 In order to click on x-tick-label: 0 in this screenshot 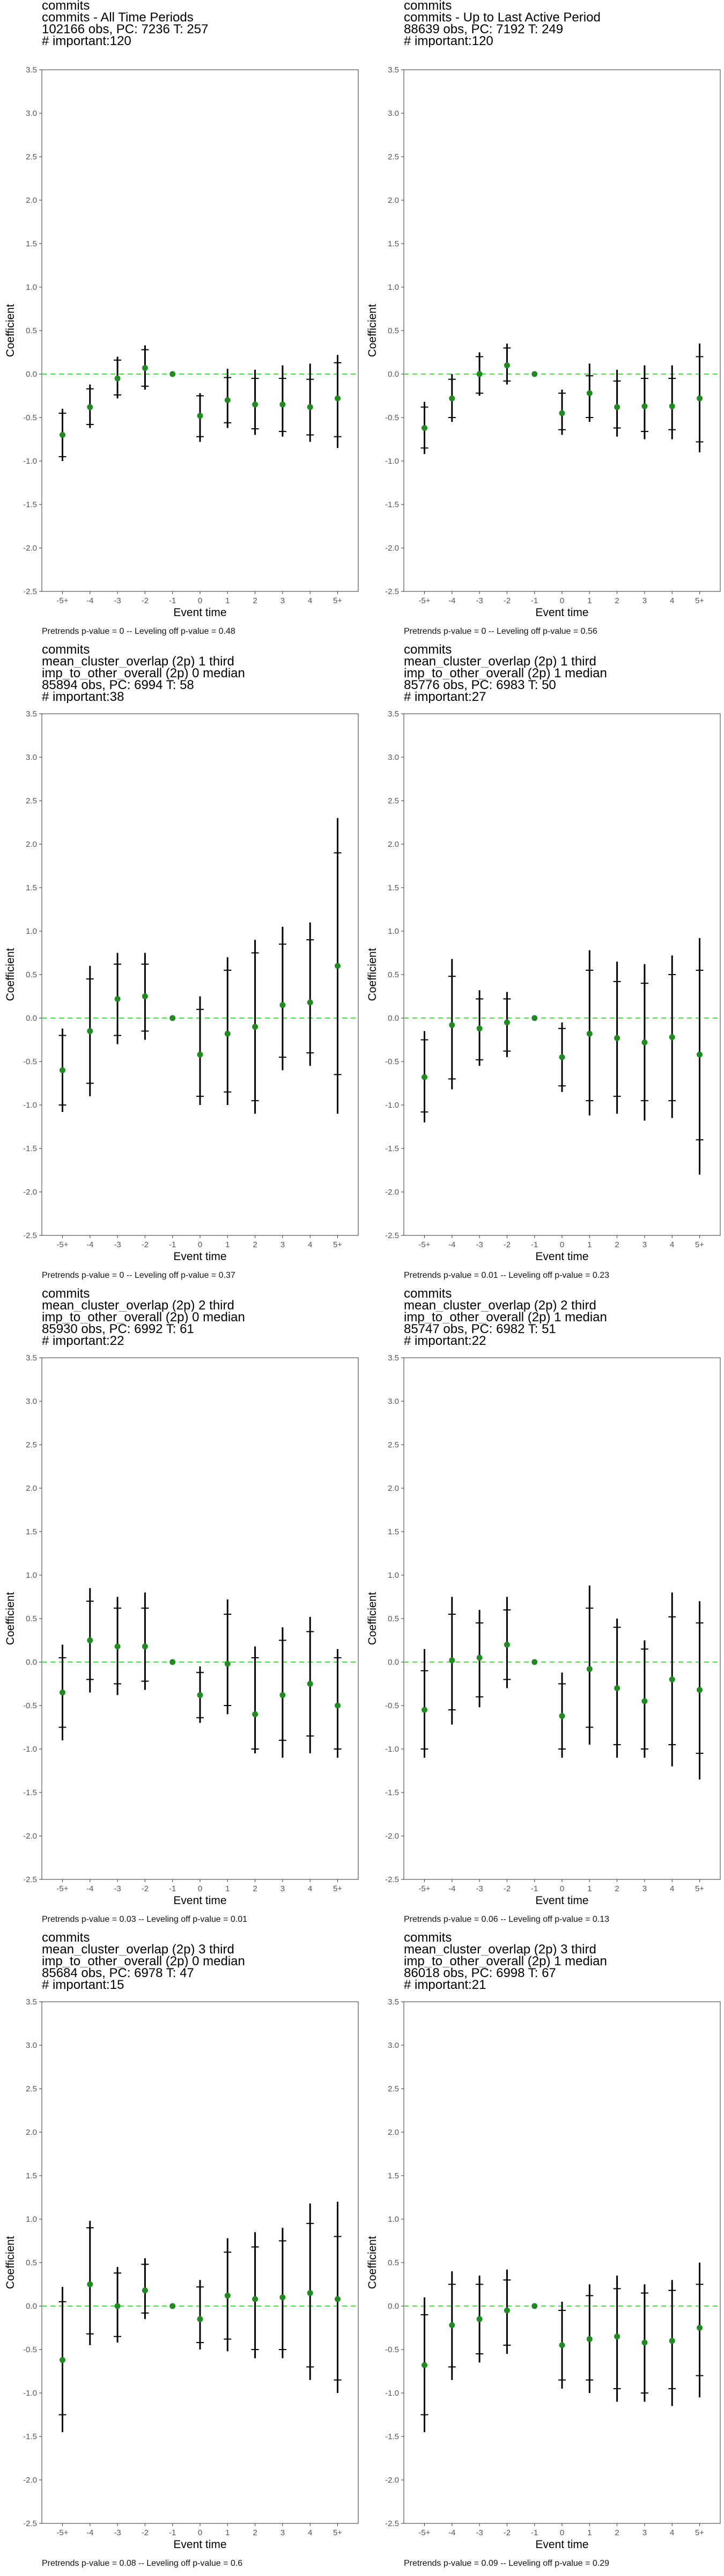, I will do `click(562, 1244)`.